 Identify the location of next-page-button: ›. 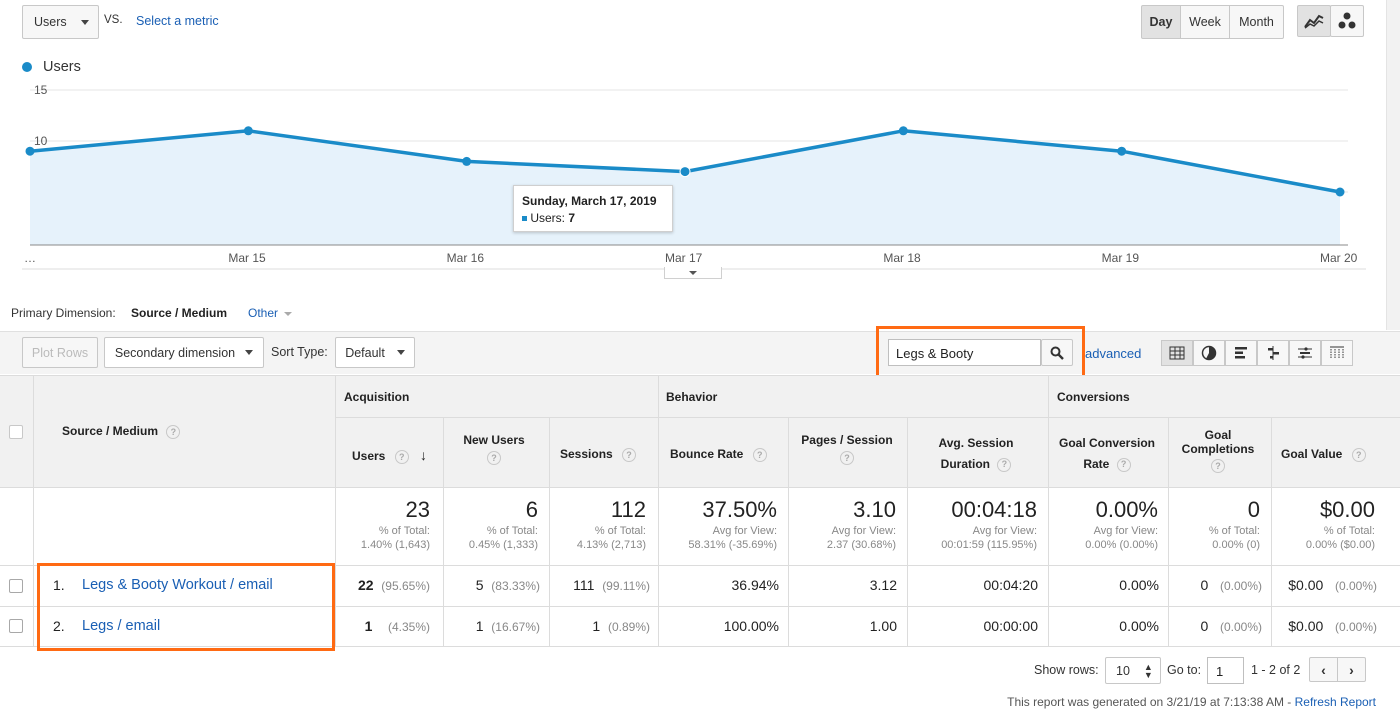
(1351, 669).